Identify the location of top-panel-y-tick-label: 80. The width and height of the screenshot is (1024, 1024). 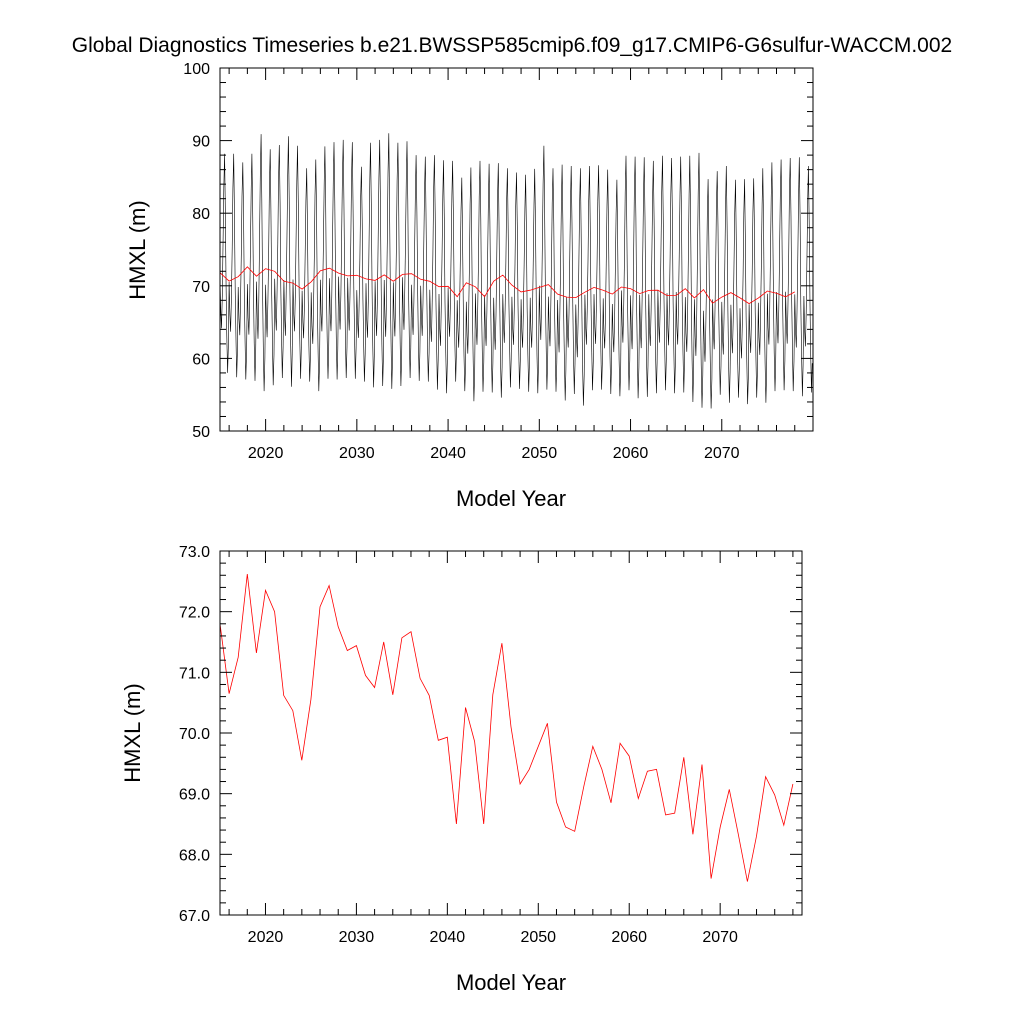
(201, 214).